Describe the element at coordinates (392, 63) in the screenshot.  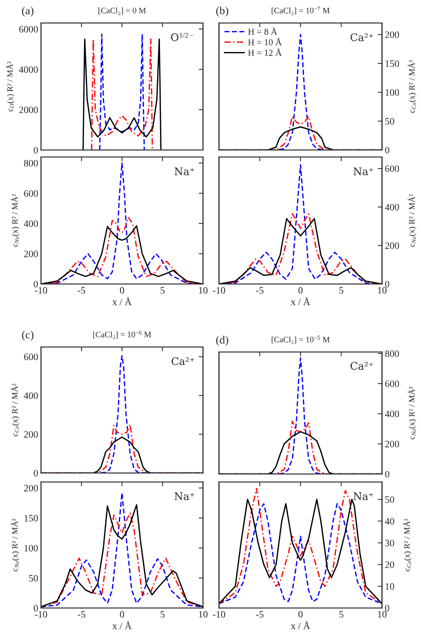
I see `y2-tick-label: 150` at that location.